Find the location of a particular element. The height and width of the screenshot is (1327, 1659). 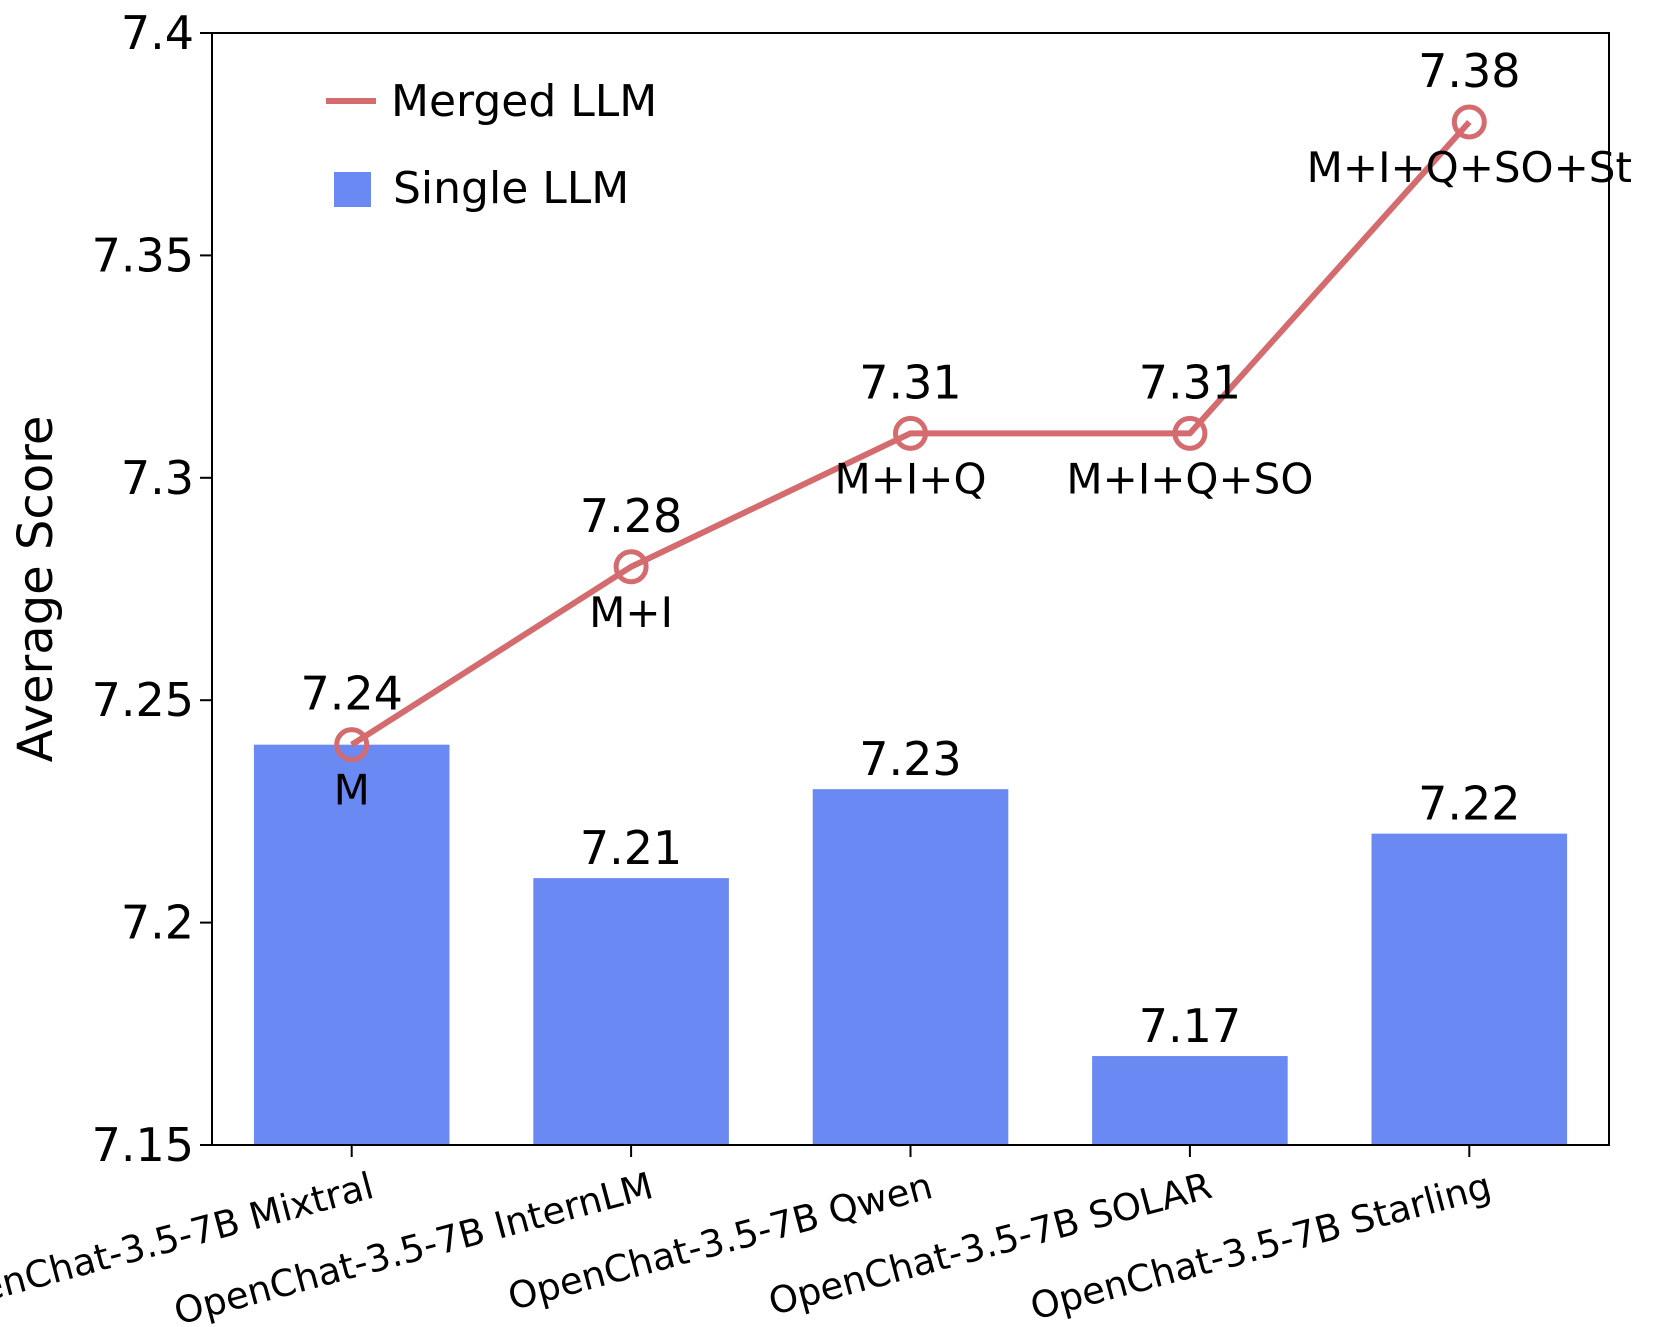

merged-value-label: 7.28 is located at coordinates (631, 516).